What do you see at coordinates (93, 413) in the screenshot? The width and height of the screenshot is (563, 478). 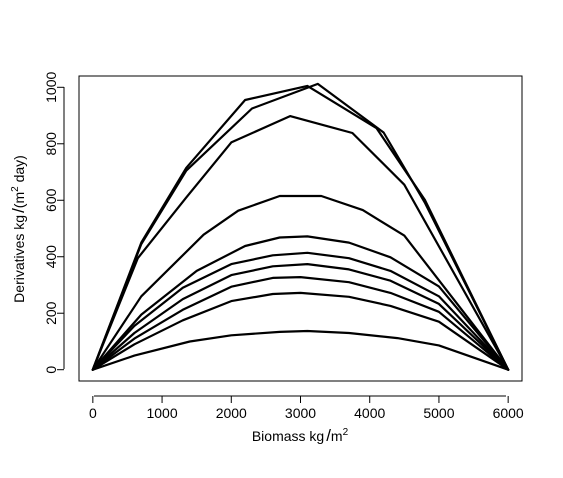 I see `x-tick-label: 0` at bounding box center [93, 413].